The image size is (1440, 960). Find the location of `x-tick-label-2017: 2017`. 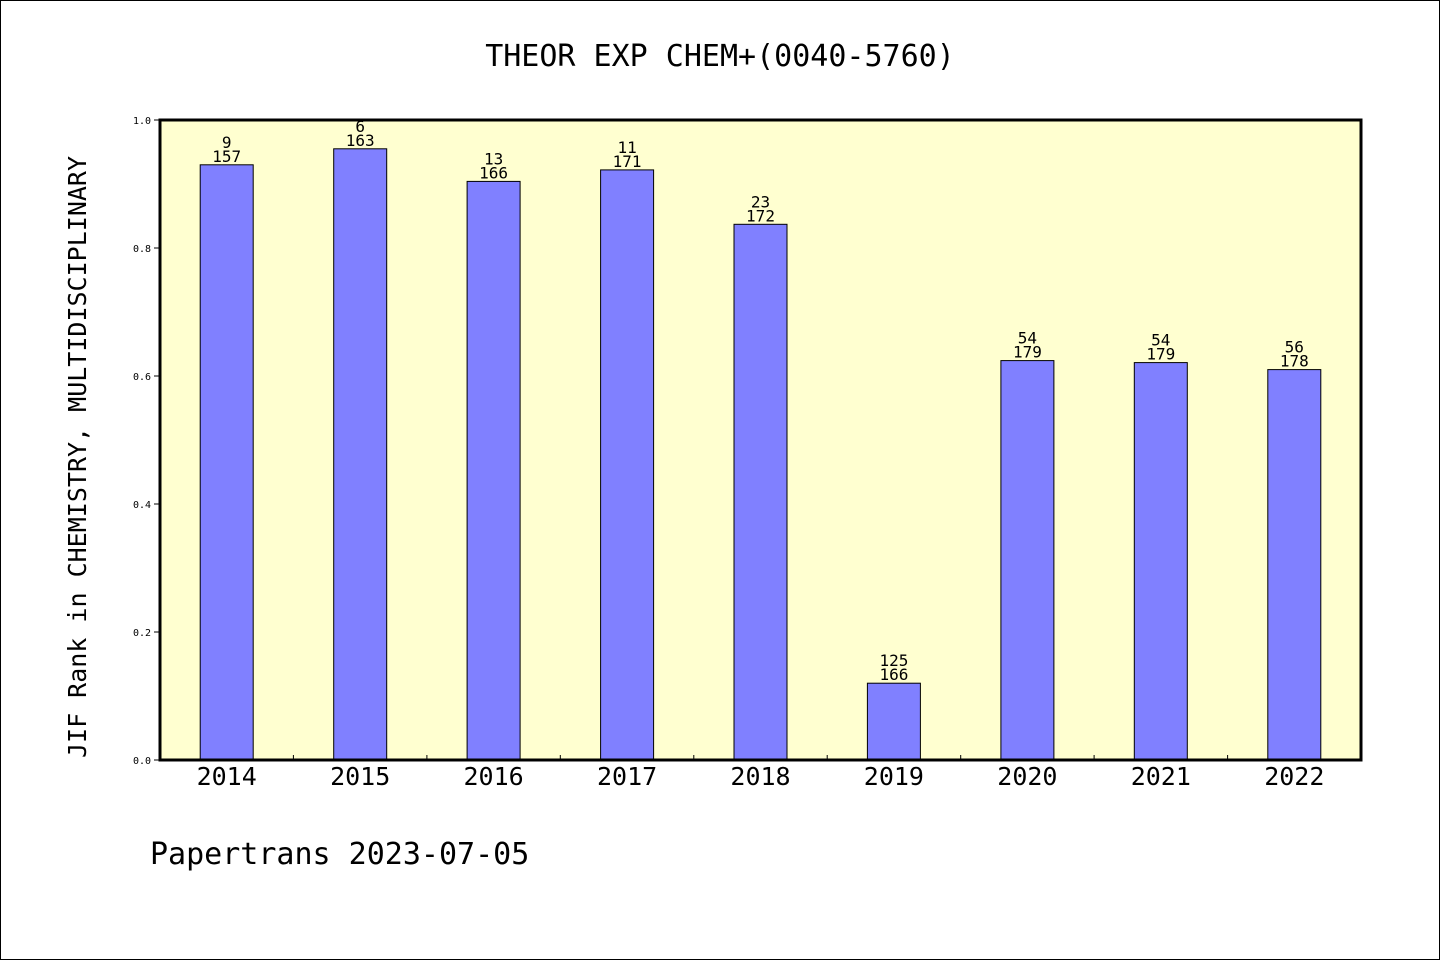

x-tick-label-2017: 2017 is located at coordinates (627, 776).